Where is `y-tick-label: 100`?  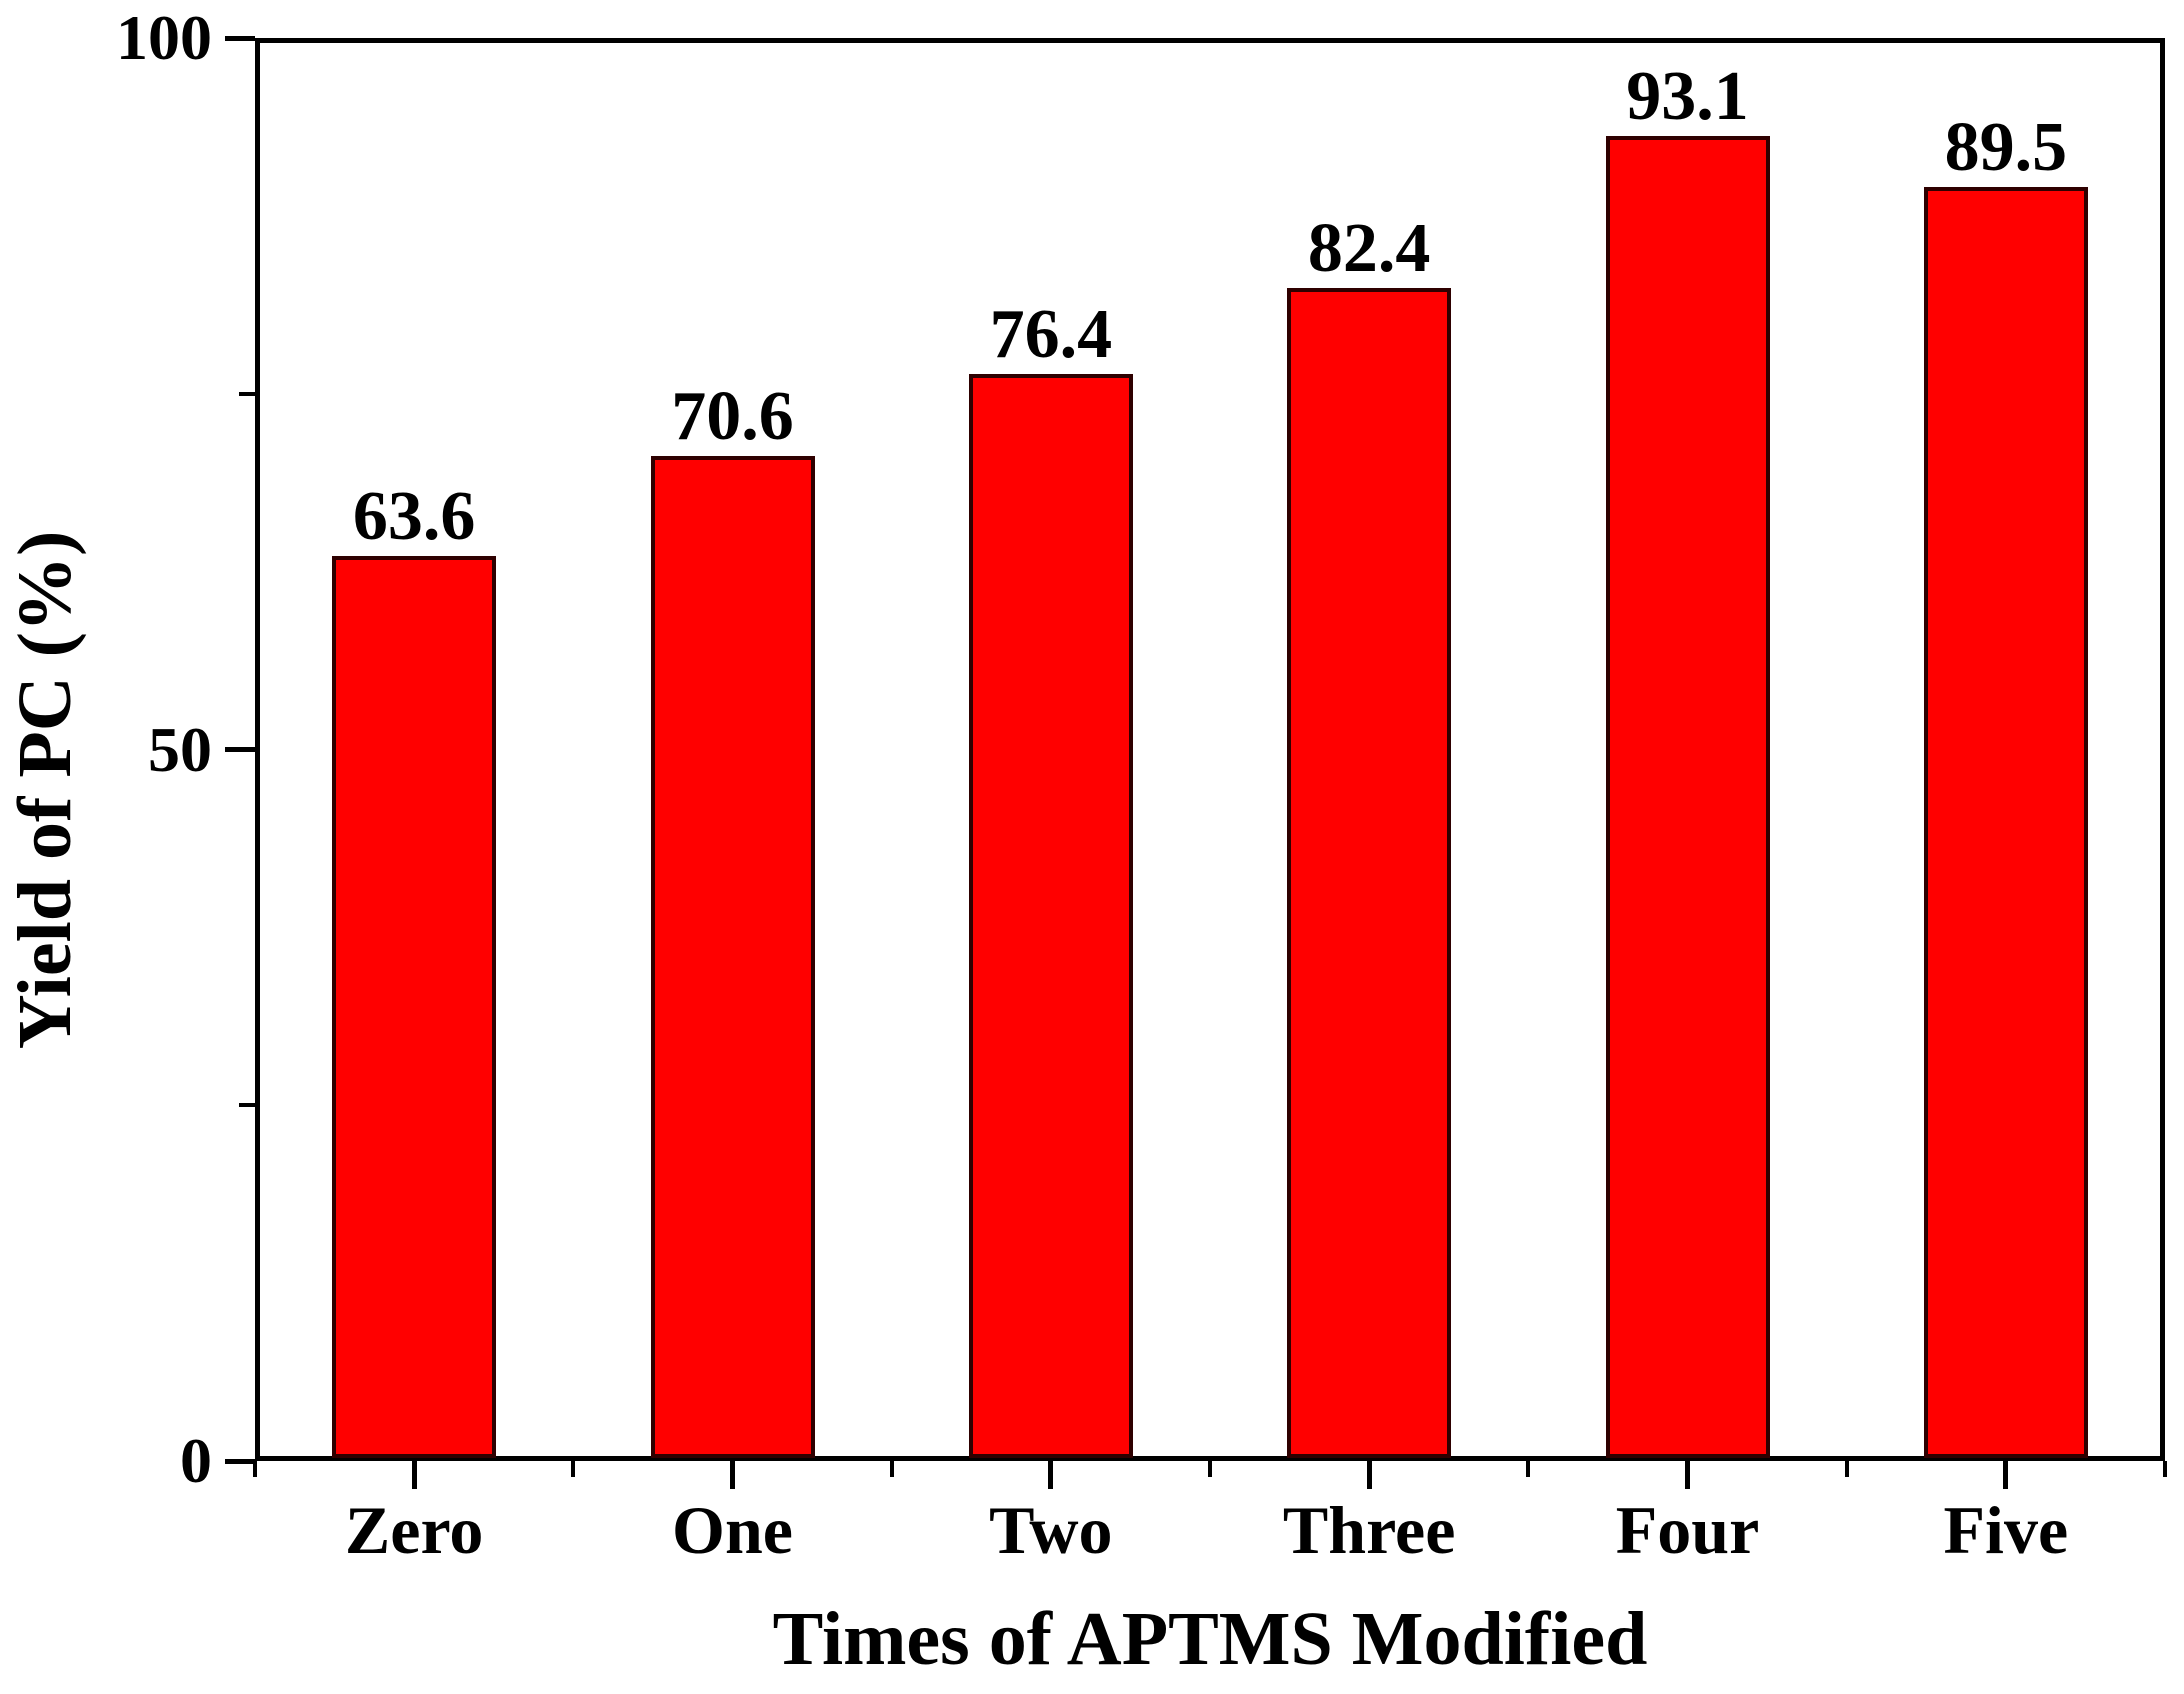 y-tick-label: 100 is located at coordinates (164, 37).